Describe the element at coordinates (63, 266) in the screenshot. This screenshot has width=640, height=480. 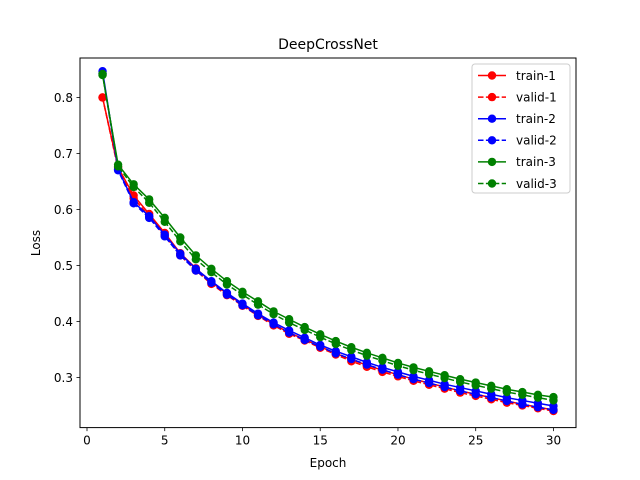
I see `y-tick-label: 0.5` at that location.